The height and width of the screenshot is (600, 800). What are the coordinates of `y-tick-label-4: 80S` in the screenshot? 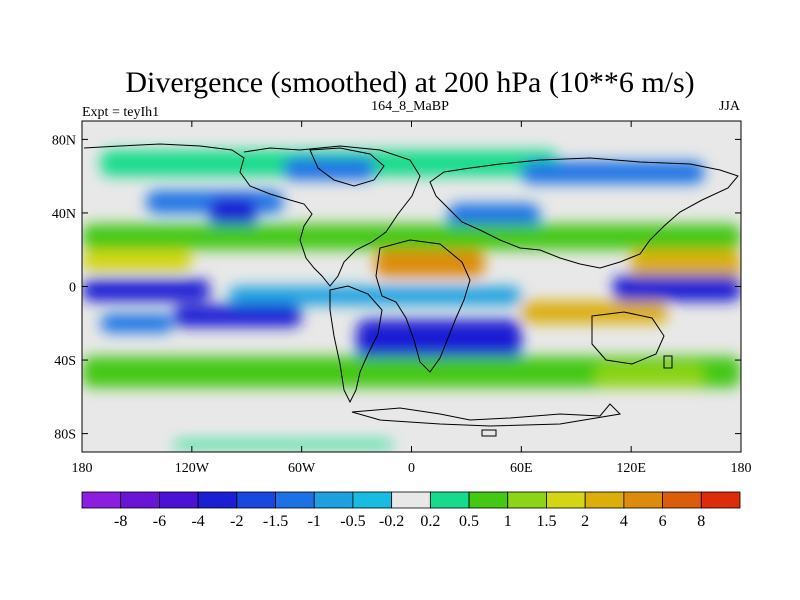 It's located at (65, 435).